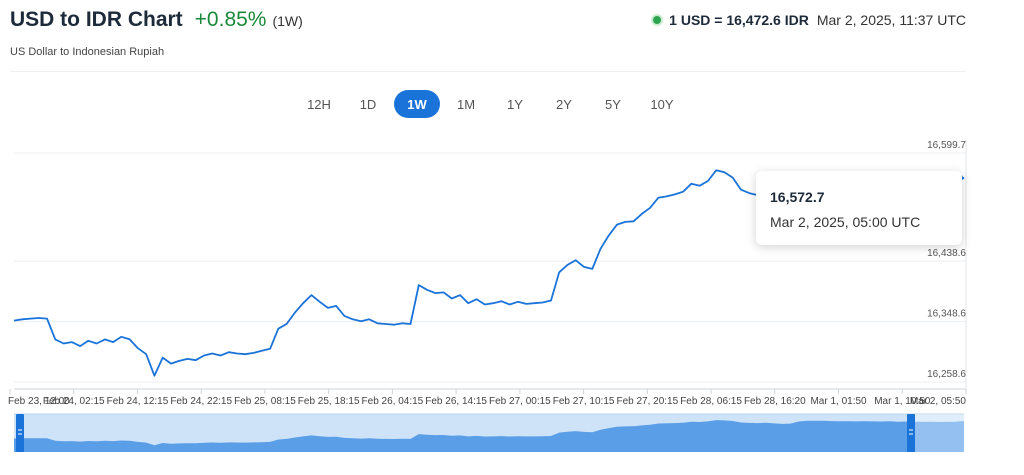 The height and width of the screenshot is (475, 1024). I want to click on change-percent: +0.85%, so click(230, 19).